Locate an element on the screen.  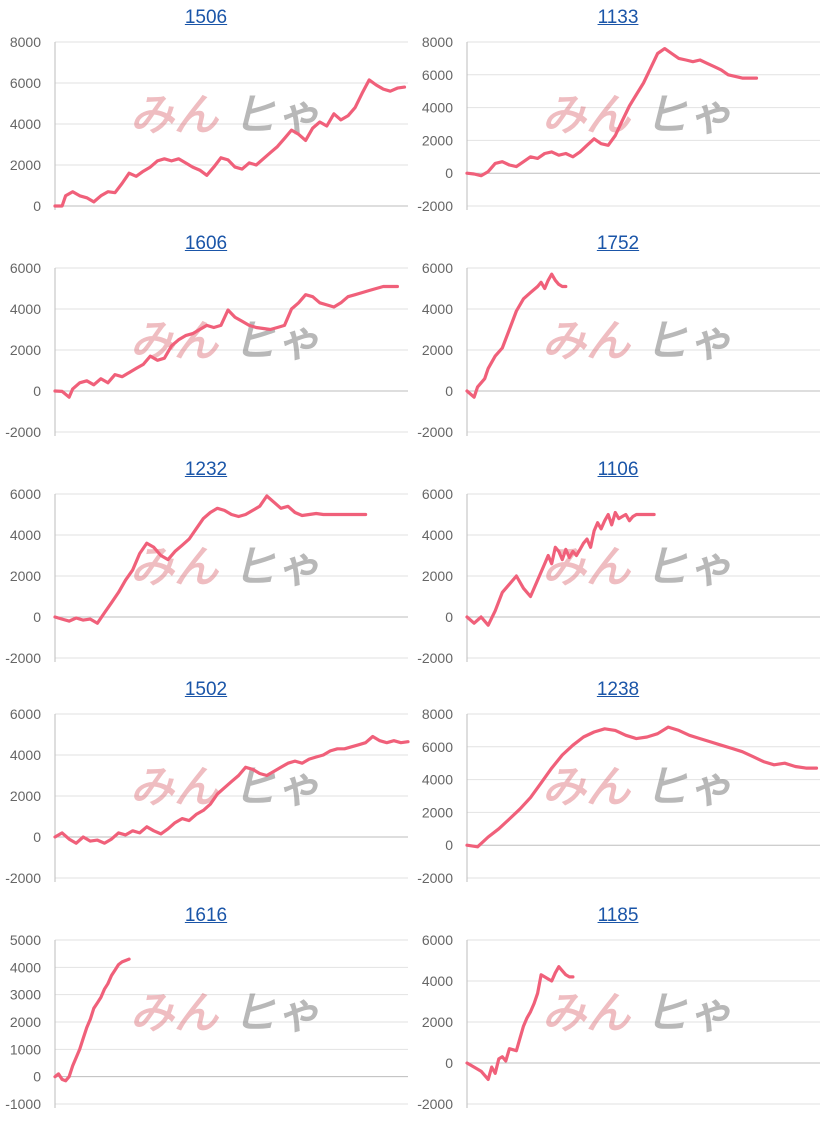
chart-title-link: 1752 is located at coordinates (618, 243).